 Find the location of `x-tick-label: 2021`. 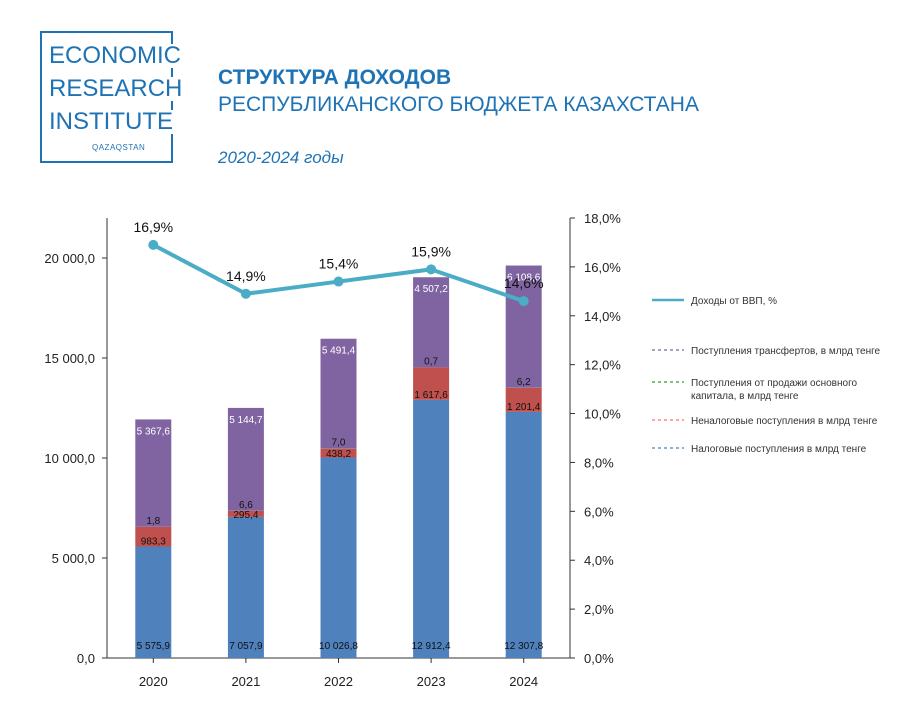

x-tick-label: 2021 is located at coordinates (245, 681).